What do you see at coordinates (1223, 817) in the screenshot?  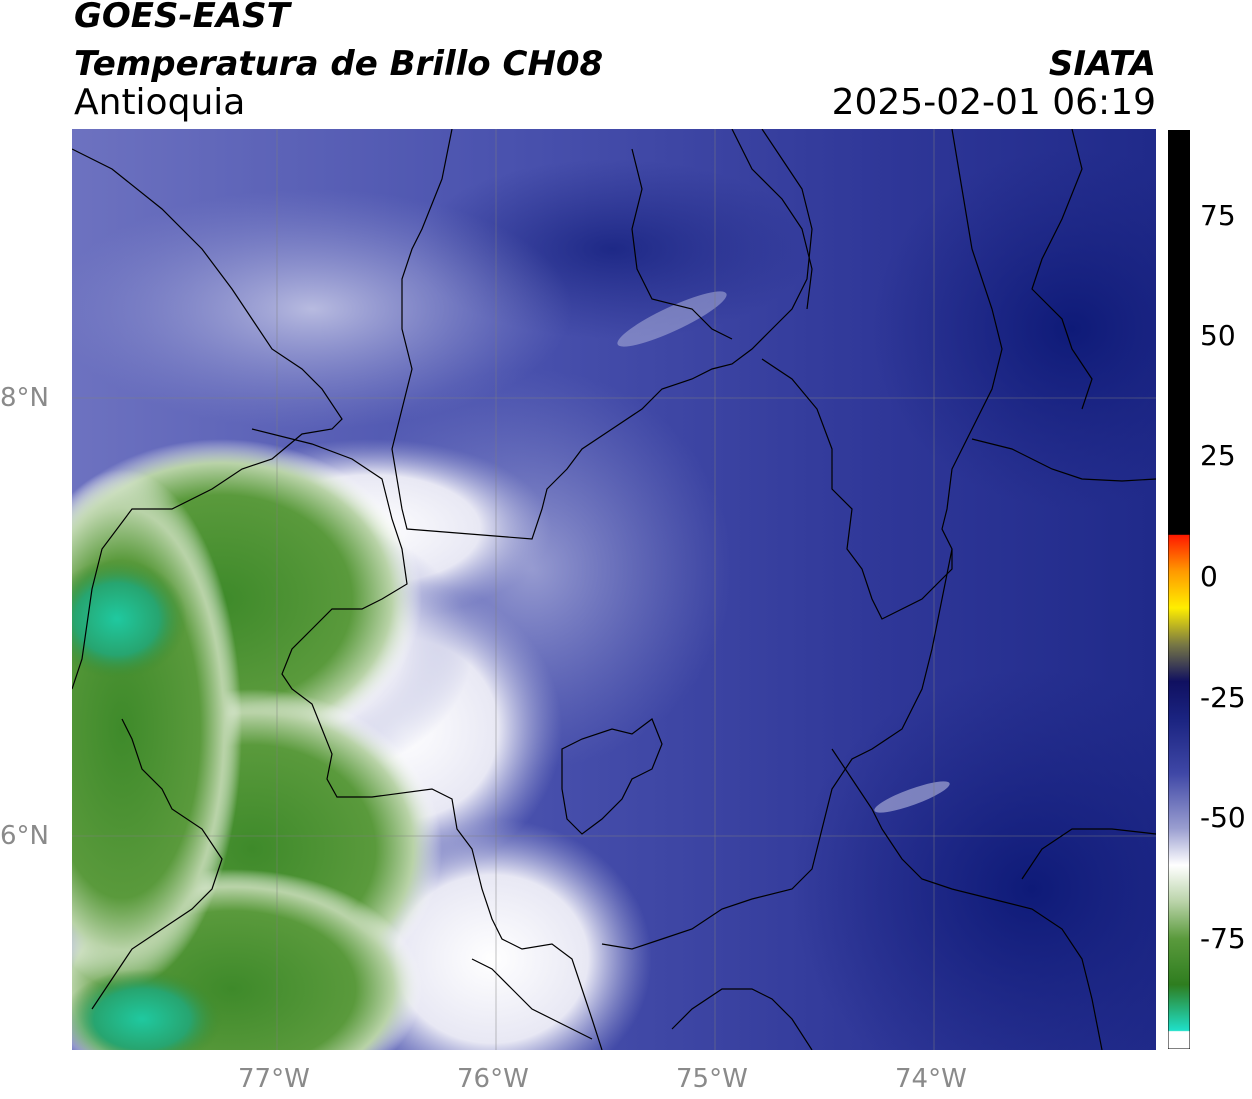 I see `colorbar-tick-neg50: -50` at bounding box center [1223, 817].